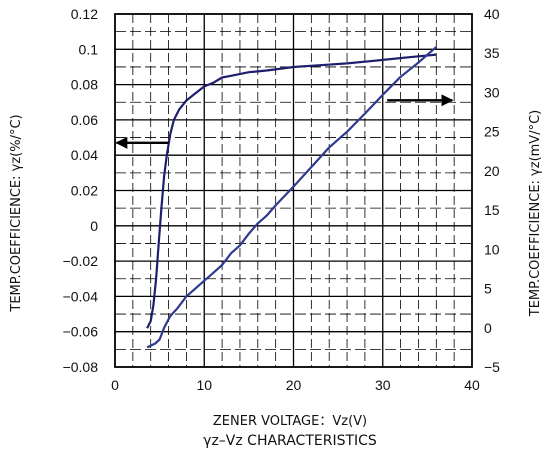 This screenshot has height=455, width=547. What do you see at coordinates (84, 14) in the screenshot?
I see `y-left-tick-label: 0.12` at bounding box center [84, 14].